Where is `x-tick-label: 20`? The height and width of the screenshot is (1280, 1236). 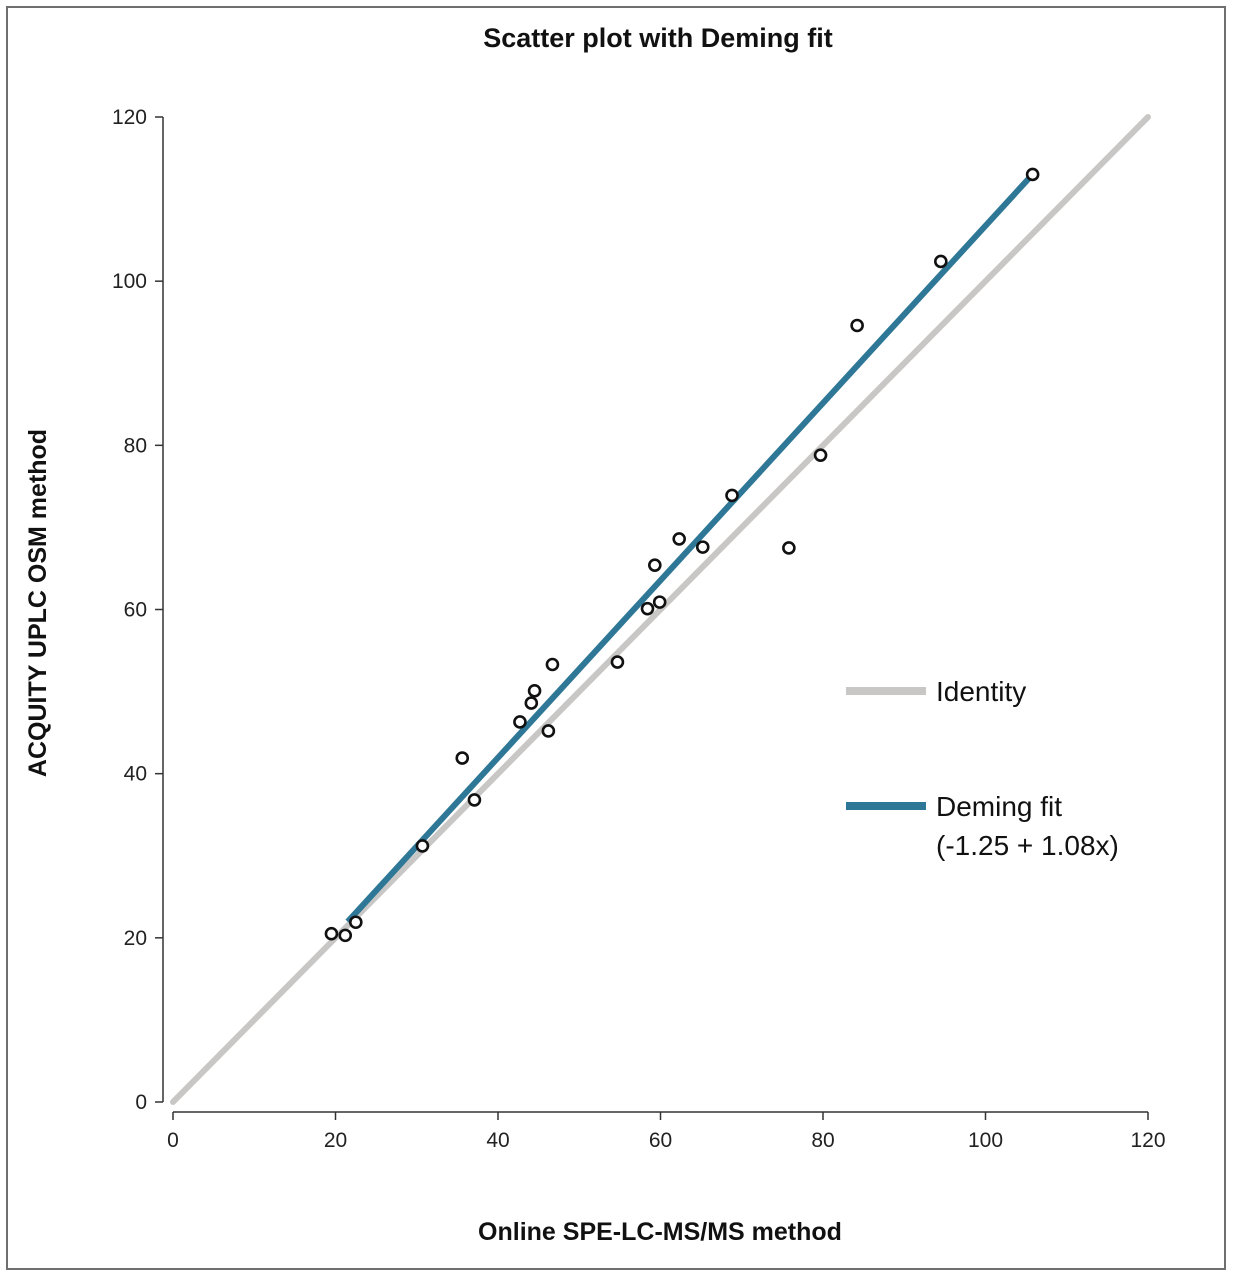
x-tick-label: 20 is located at coordinates (335, 1140).